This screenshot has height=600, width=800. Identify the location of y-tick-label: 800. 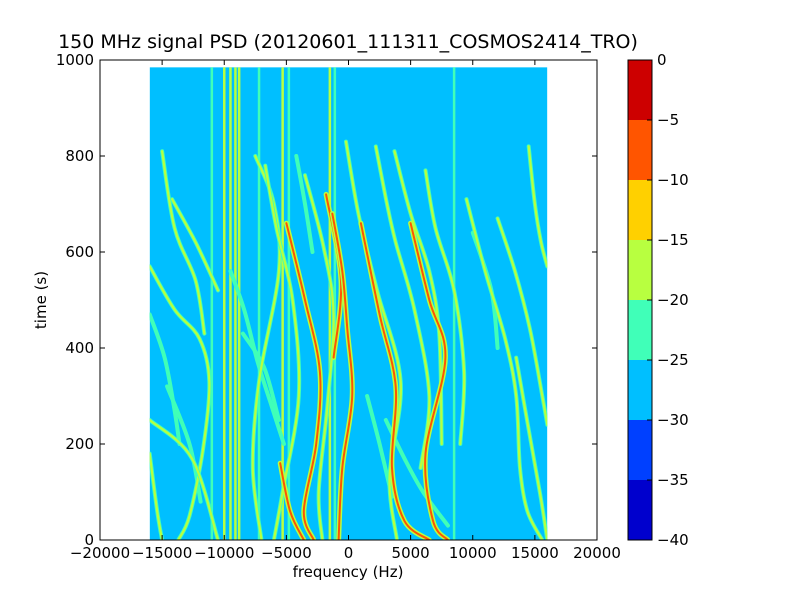
(79, 156).